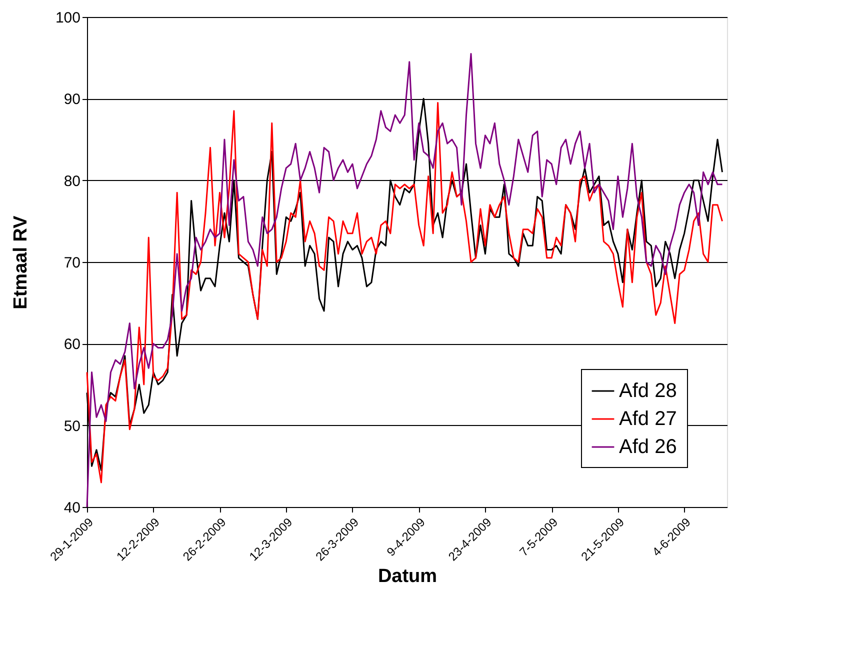  What do you see at coordinates (21, 262) in the screenshot?
I see `y-axis-title: Etmaal RV` at bounding box center [21, 262].